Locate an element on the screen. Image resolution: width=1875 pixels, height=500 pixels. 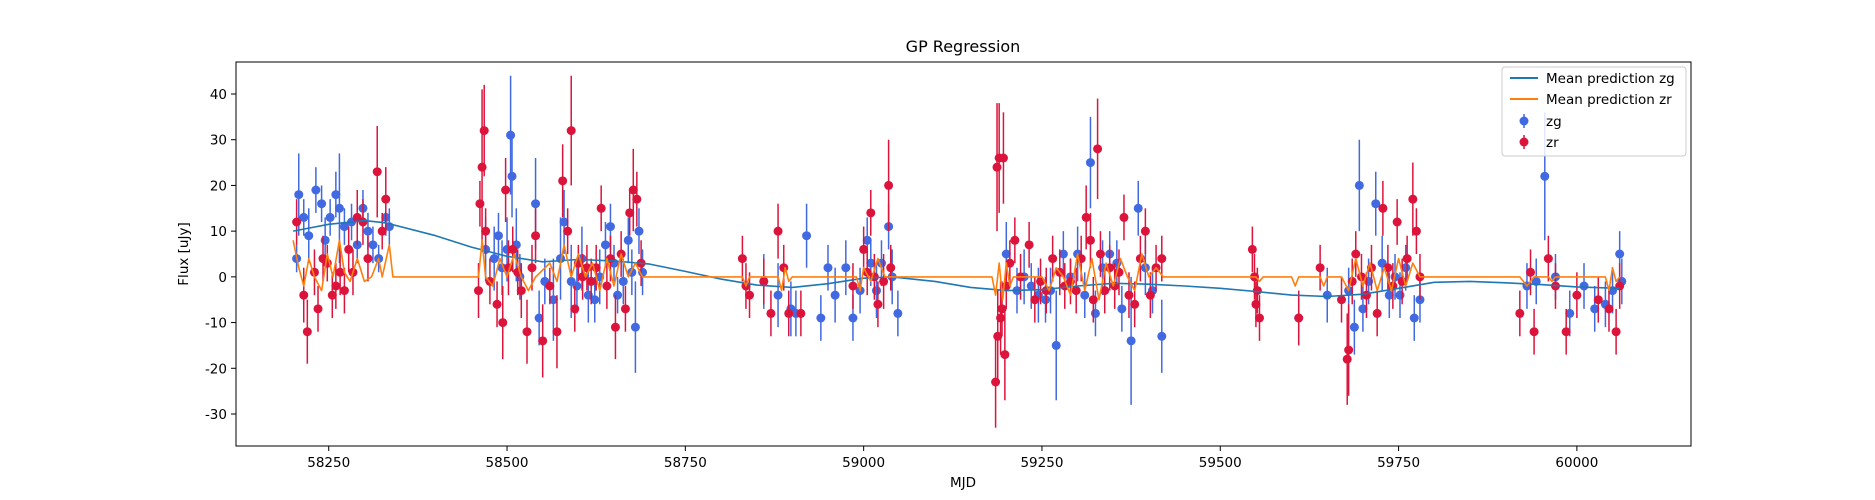
x-axis: 58250 58500 58750 59000 59250 59500 59750 60000 is located at coordinates (952, 458).